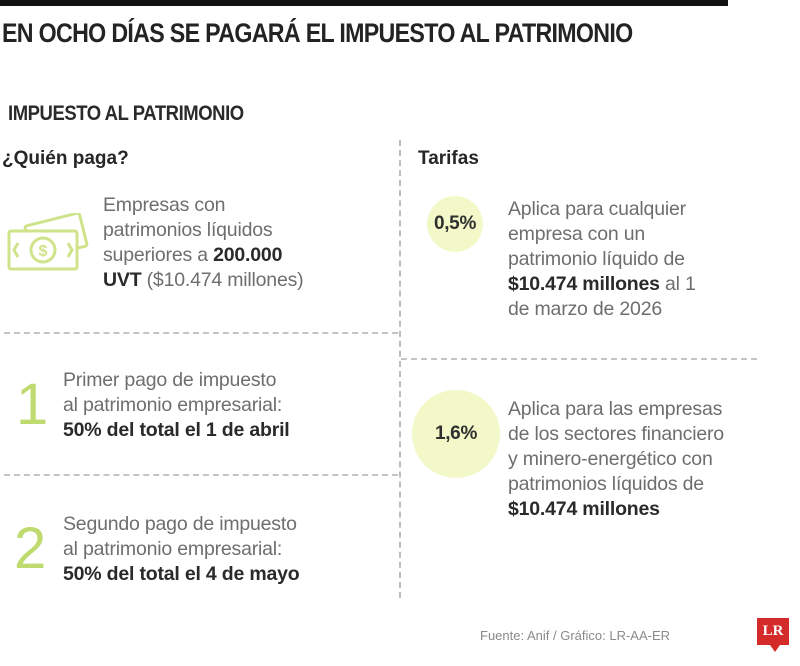 The width and height of the screenshot is (800, 666). I want to click on section-title: IMPUESTO AL PATRIMONIO, so click(126, 113).